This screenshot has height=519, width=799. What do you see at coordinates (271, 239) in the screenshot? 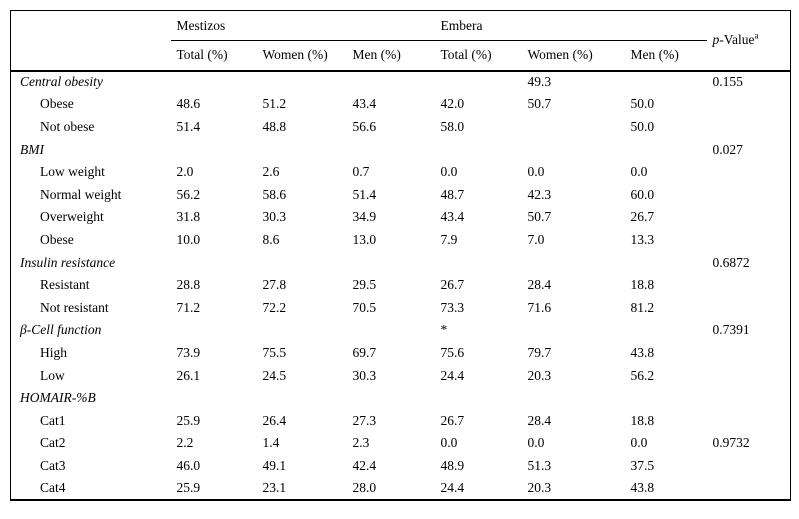
I see `value-cell: 8.6` at bounding box center [271, 239].